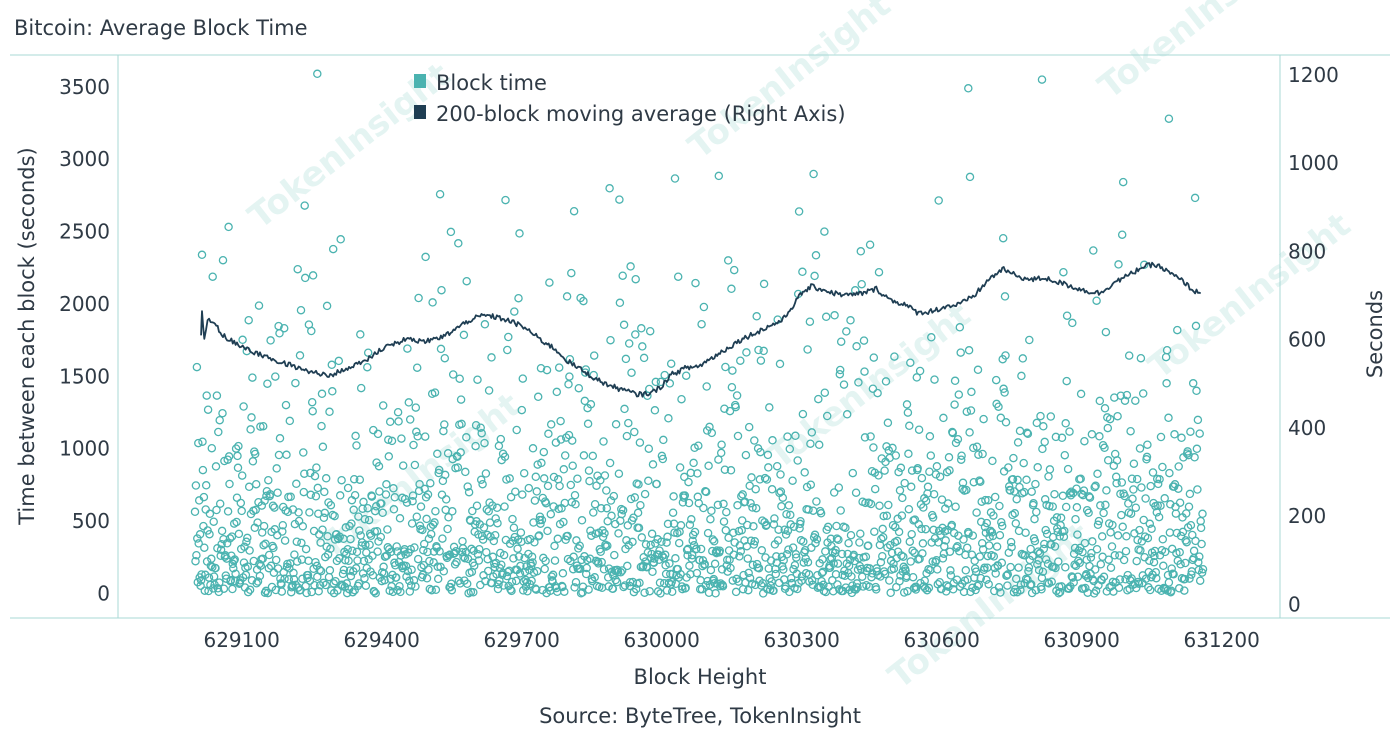  I want to click on y2-tick-label: 400, so click(1307, 428).